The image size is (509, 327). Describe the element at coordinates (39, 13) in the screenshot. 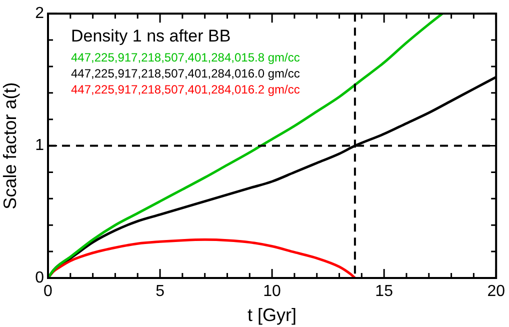

I see `y-tick-label: 2` at that location.